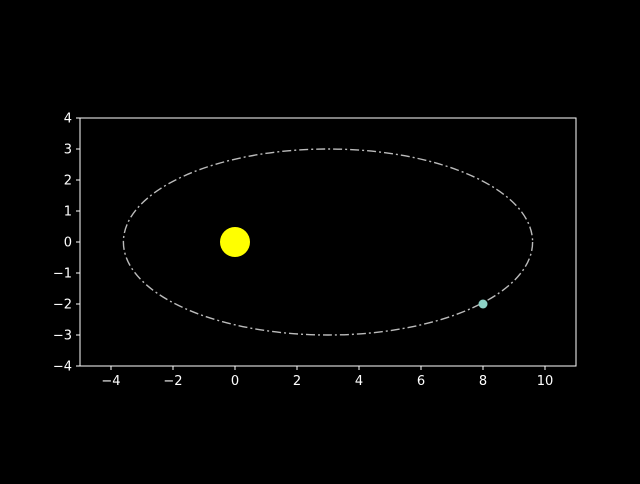 Image resolution: width=640 pixels, height=484 pixels. Describe the element at coordinates (421, 381) in the screenshot. I see `x-tick-label: 6` at that location.